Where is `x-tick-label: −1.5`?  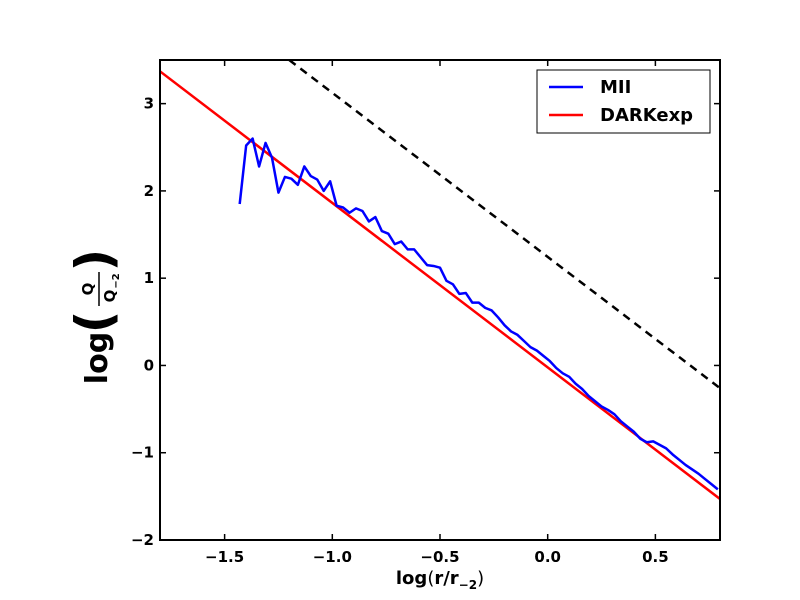 x-tick-label: −1.5 is located at coordinates (224, 557).